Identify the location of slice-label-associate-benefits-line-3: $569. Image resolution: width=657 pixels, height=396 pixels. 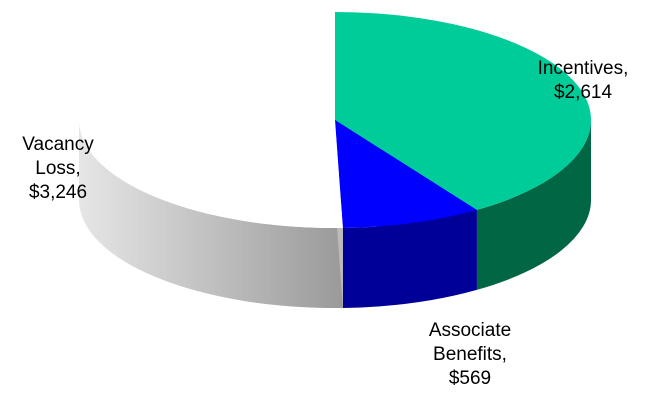
(470, 378).